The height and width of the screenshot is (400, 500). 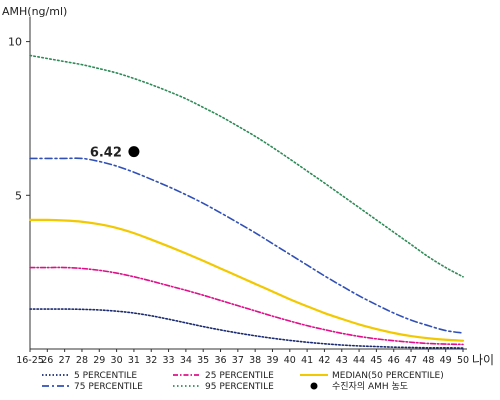 What do you see at coordinates (15, 42) in the screenshot?
I see `y-tick-label: 10` at bounding box center [15, 42].